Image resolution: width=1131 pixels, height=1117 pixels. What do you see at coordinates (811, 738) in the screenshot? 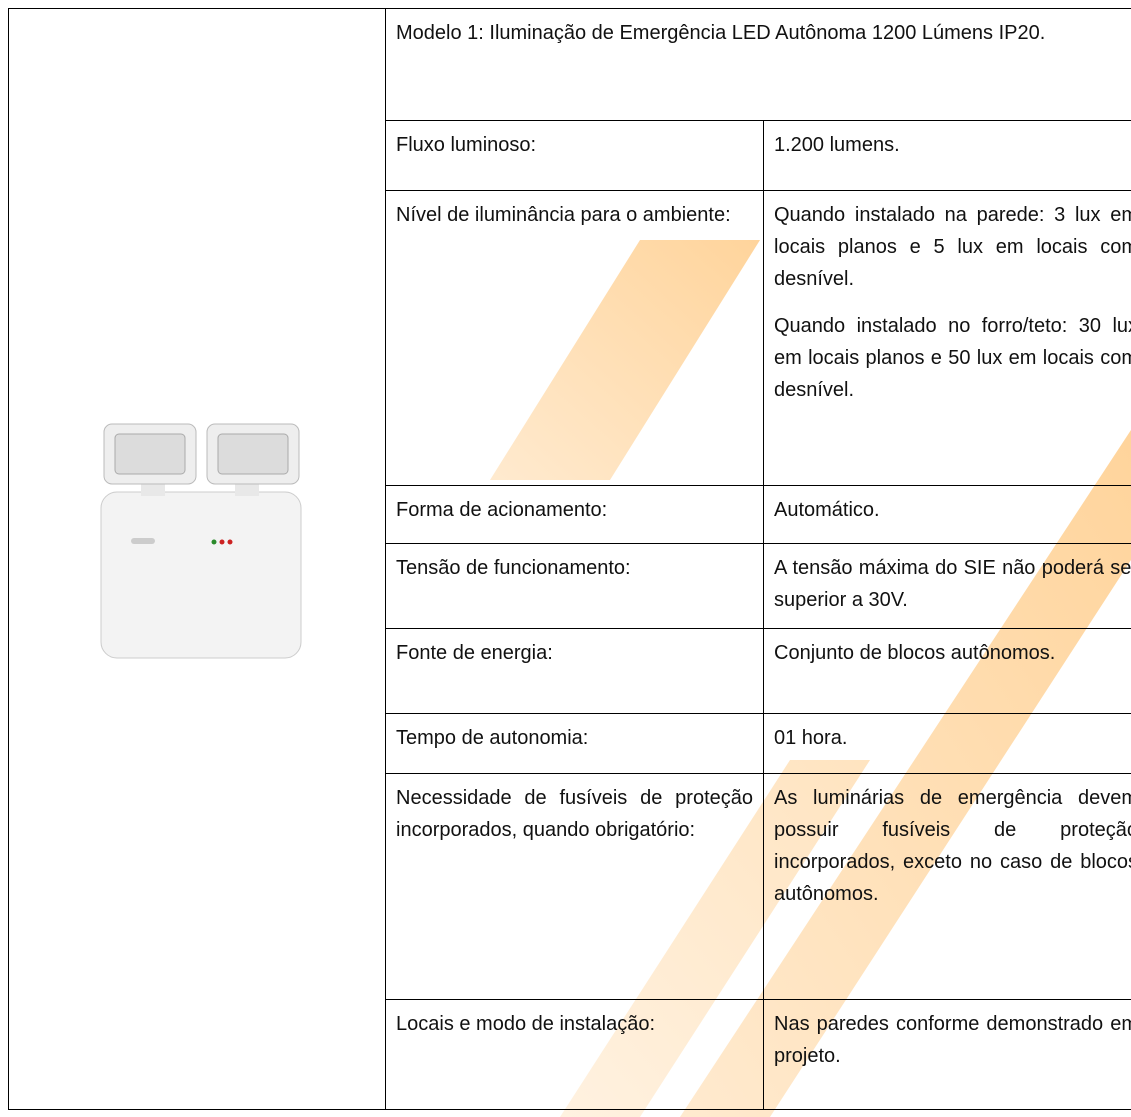
I see `value-paragraph: 01 hora.` at bounding box center [811, 738].